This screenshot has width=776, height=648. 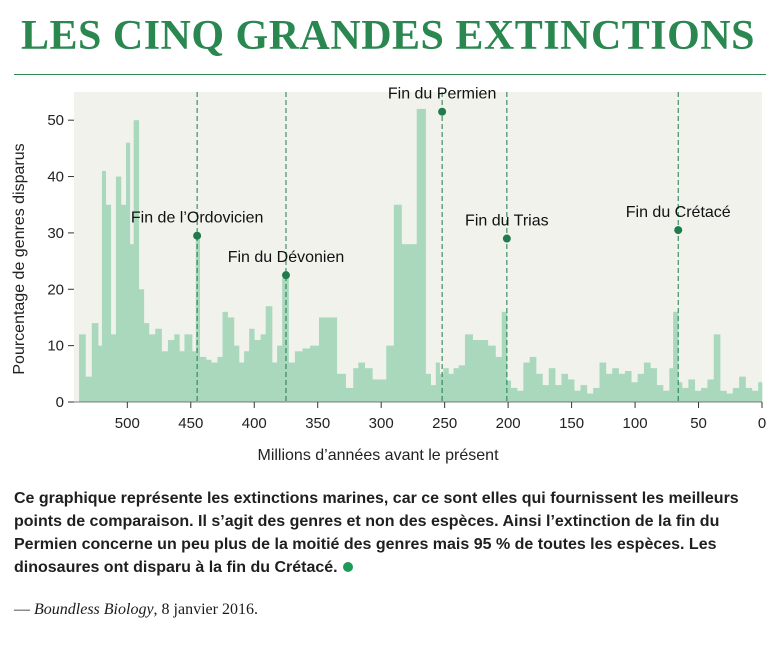 What do you see at coordinates (317, 423) in the screenshot?
I see `x-tick-label: 350` at bounding box center [317, 423].